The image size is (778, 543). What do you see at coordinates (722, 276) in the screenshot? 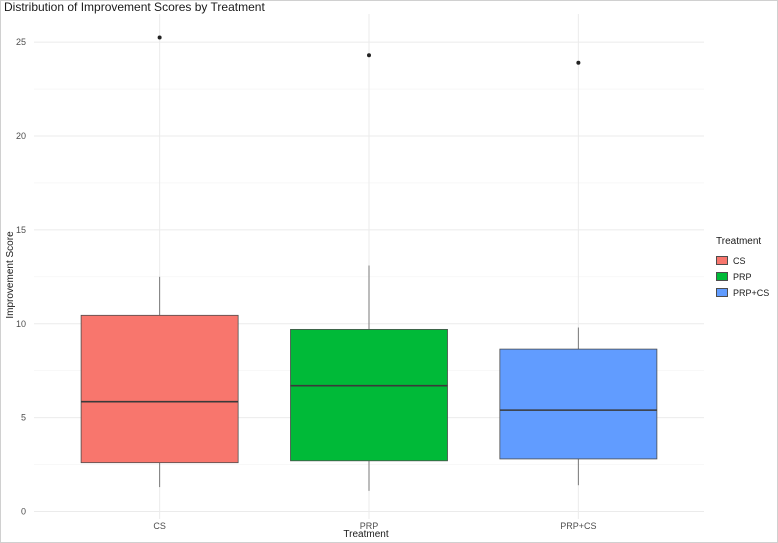
I see `legend-key-prp` at bounding box center [722, 276].